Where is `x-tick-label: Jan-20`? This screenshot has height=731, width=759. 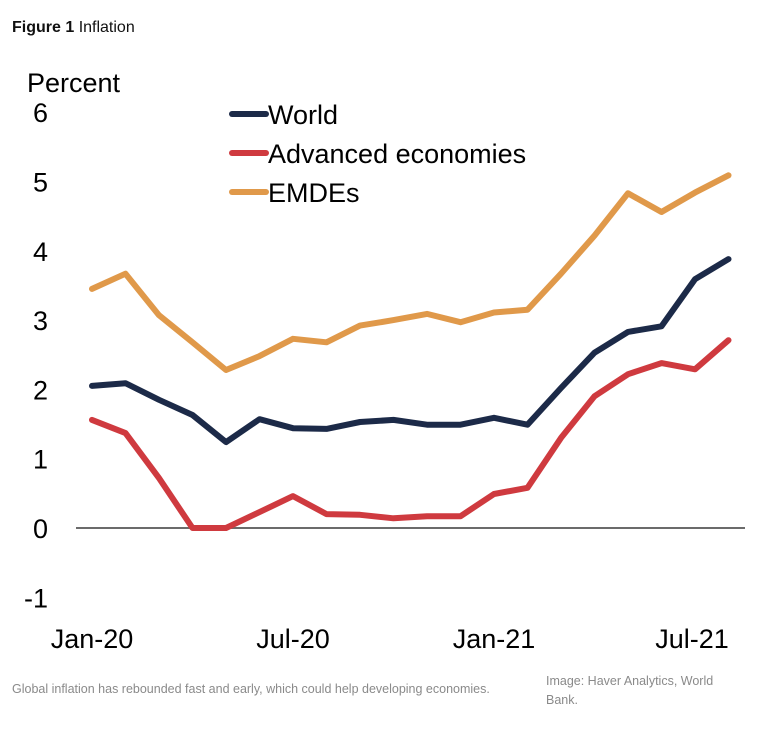
x-tick-label: Jan-20 is located at coordinates (92, 639).